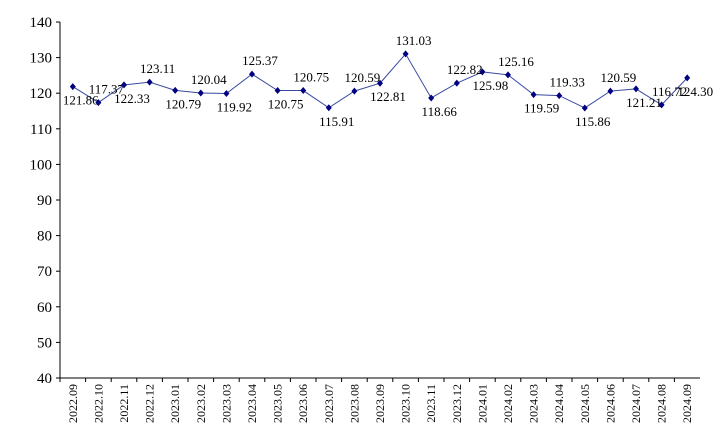  What do you see at coordinates (278, 403) in the screenshot?
I see `x-tick-label: 2023.05` at bounding box center [278, 403].